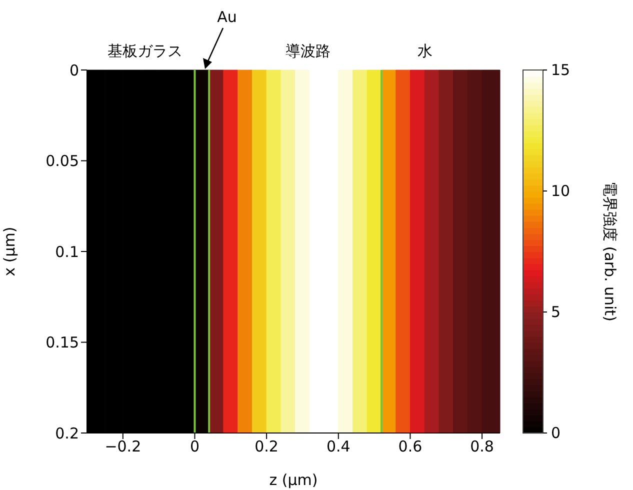 The image size is (633, 490). I want to click on color-bar-title: 電界強度 (arb. unit), so click(610, 252).